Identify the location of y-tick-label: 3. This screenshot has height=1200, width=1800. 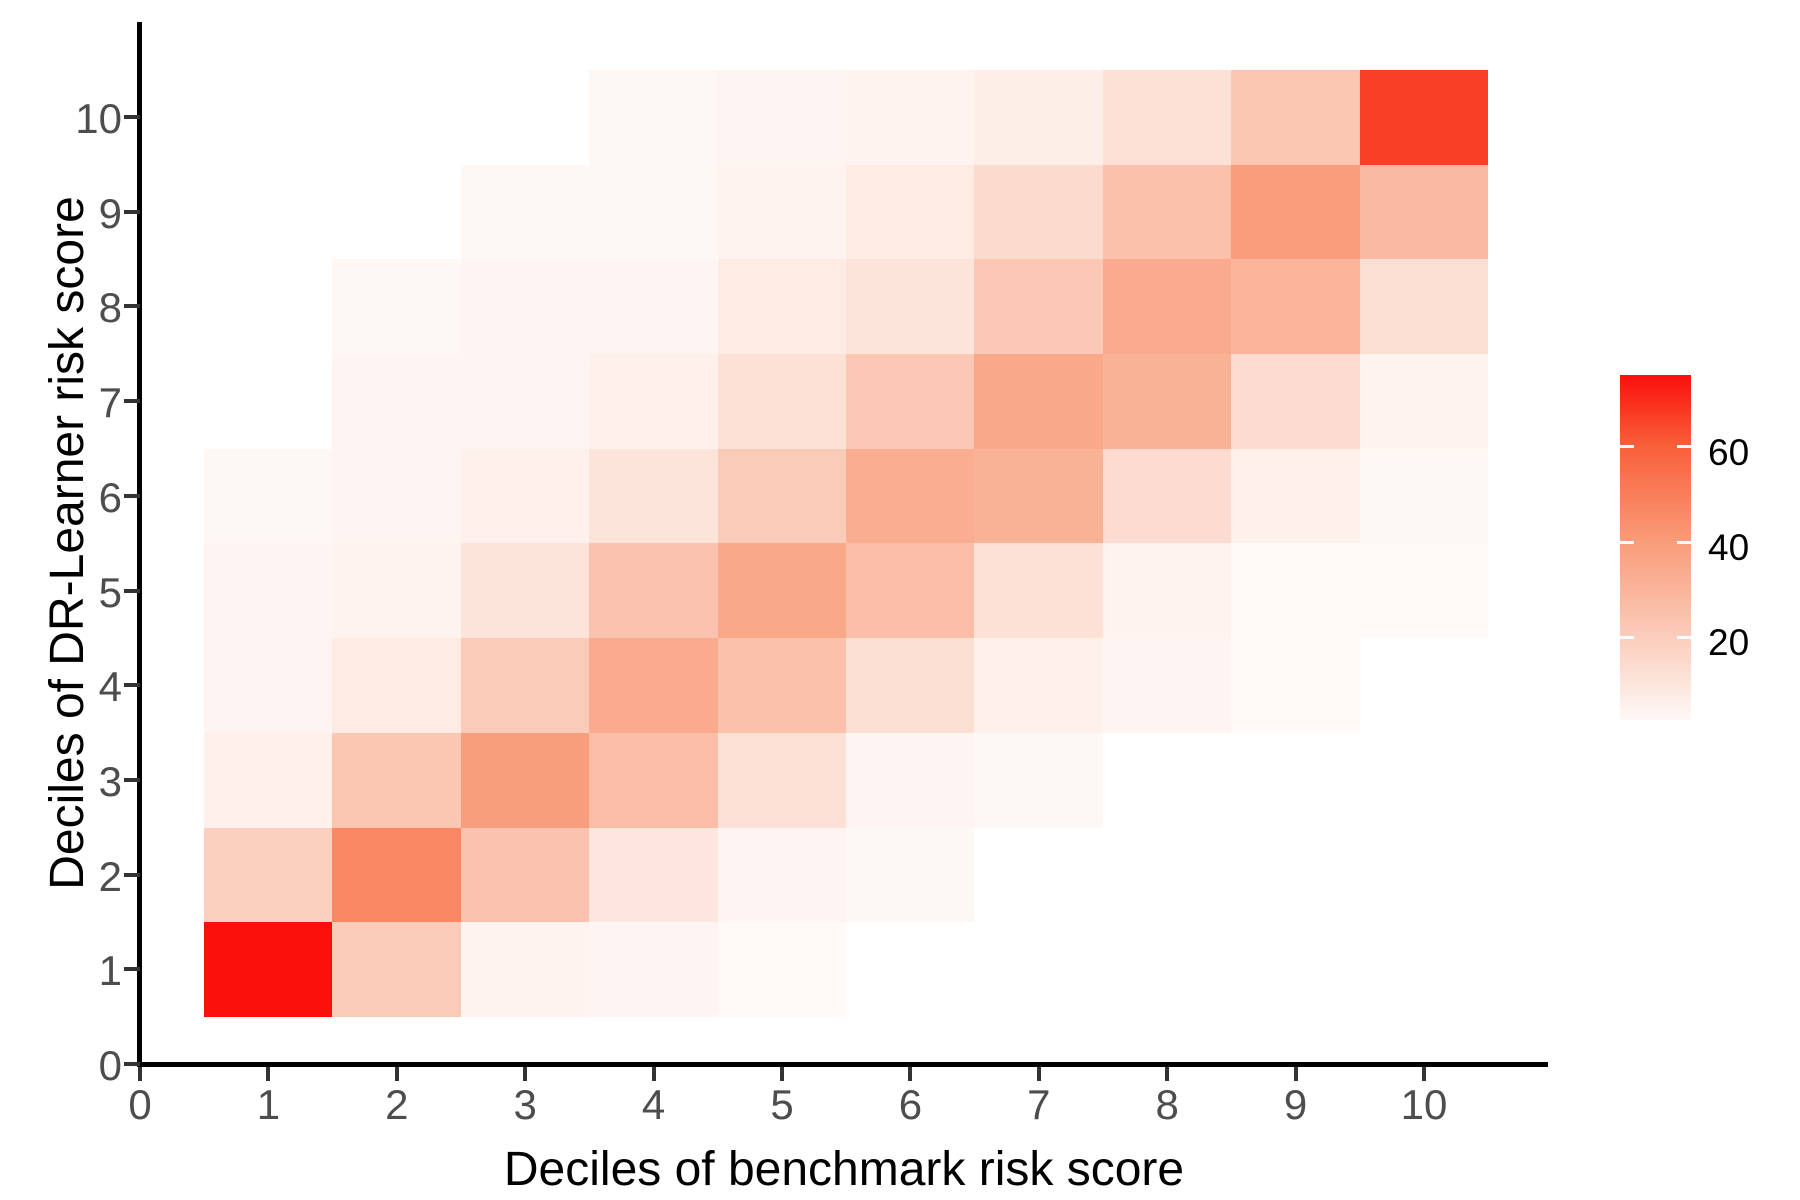
(110, 781).